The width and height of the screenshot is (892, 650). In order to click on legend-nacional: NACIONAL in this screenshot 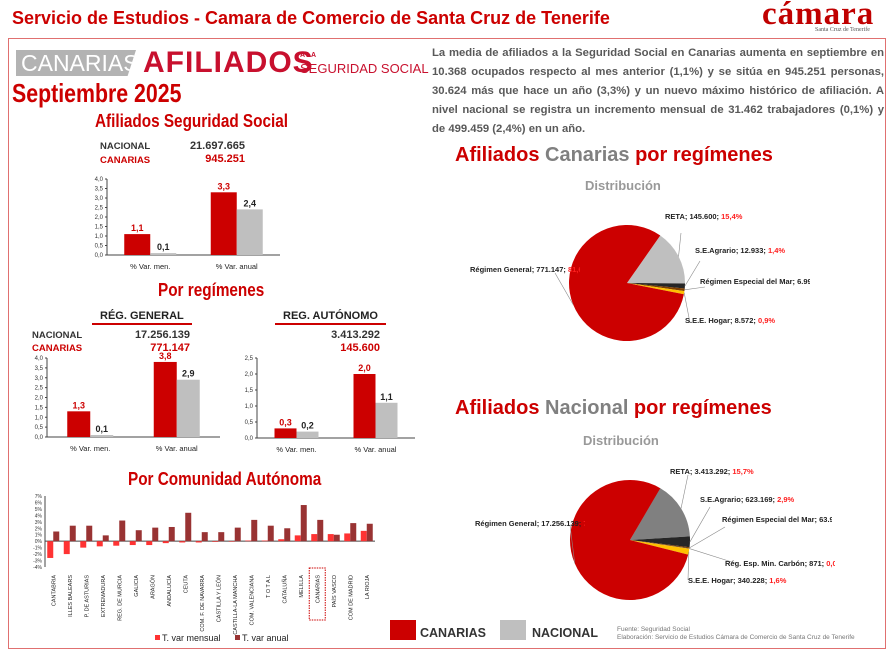, I will do `click(565, 633)`.